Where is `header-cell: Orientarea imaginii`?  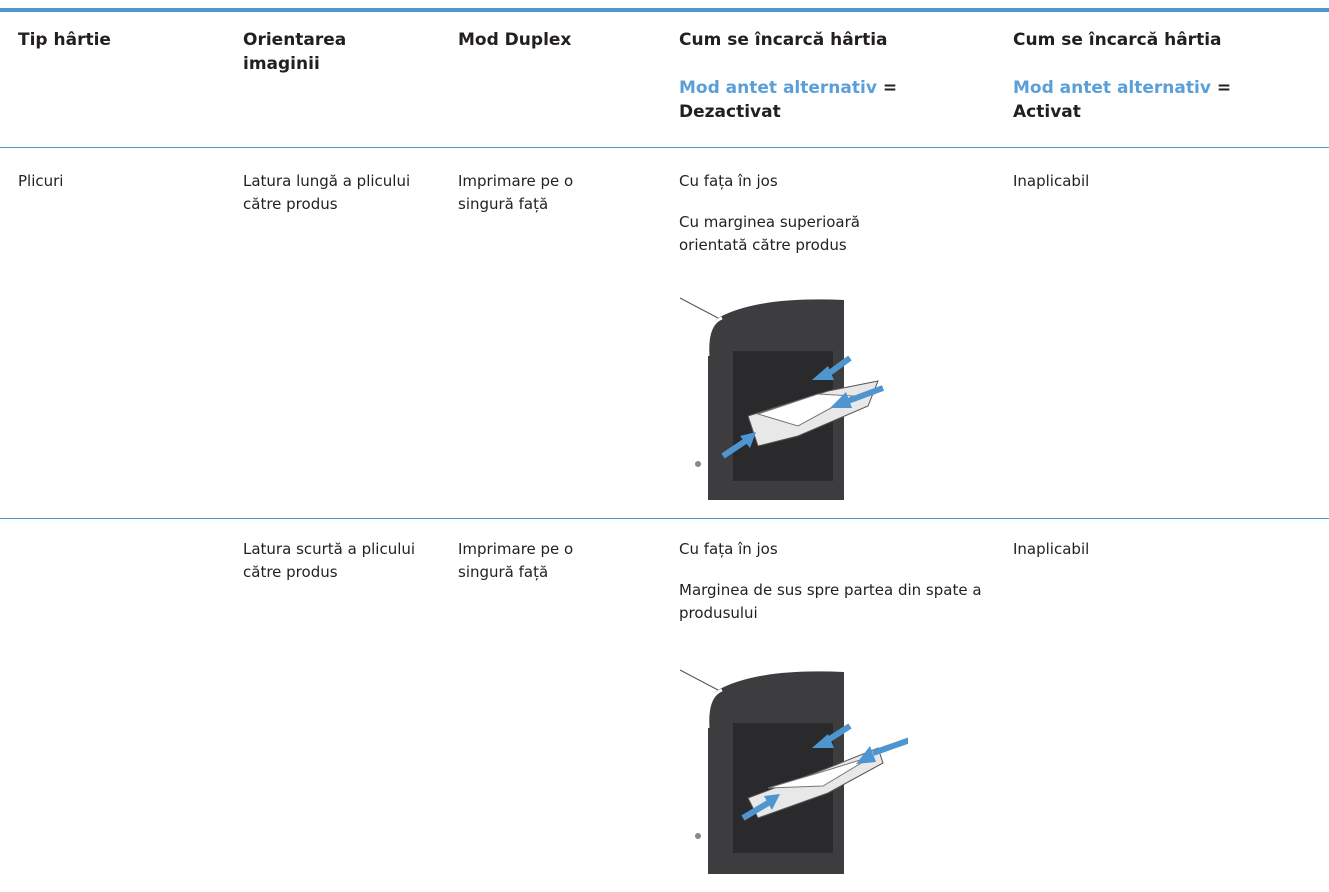
header-cell: Orientarea imaginii is located at coordinates (295, 52).